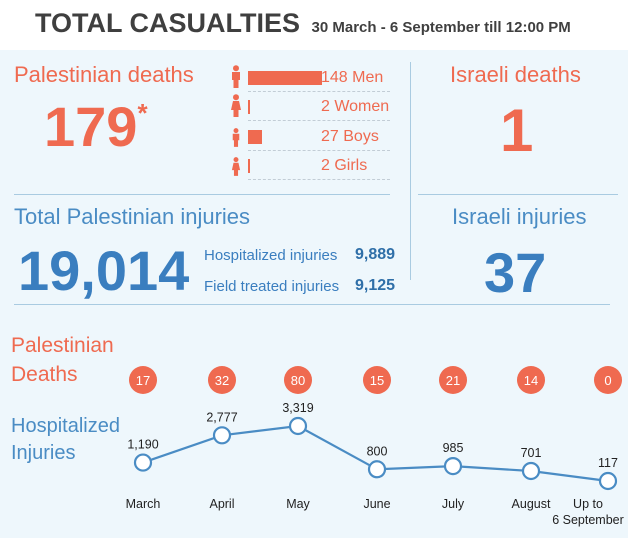 Image resolution: width=628 pixels, height=538 pixels. I want to click on israeli-injuries-total: 37, so click(515, 272).